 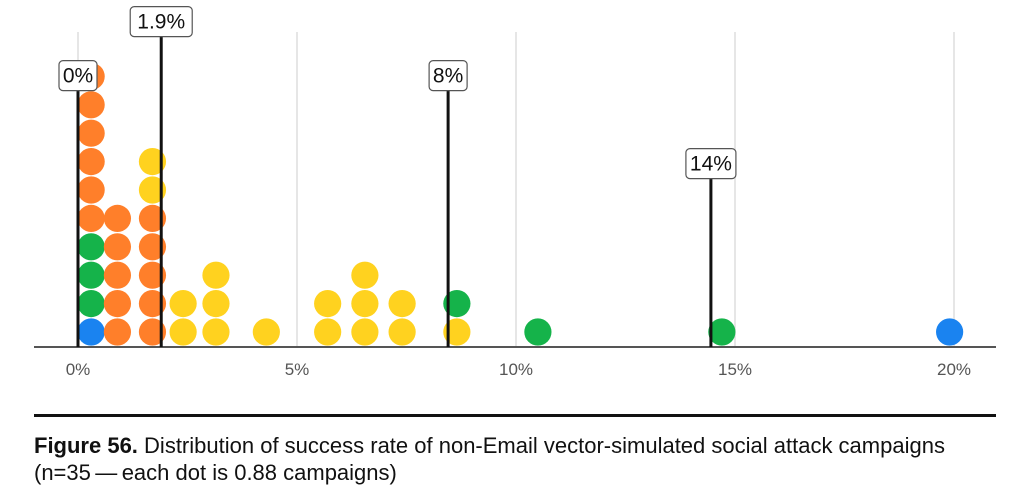 I want to click on x-tick-label: 20%, so click(x=954, y=369).